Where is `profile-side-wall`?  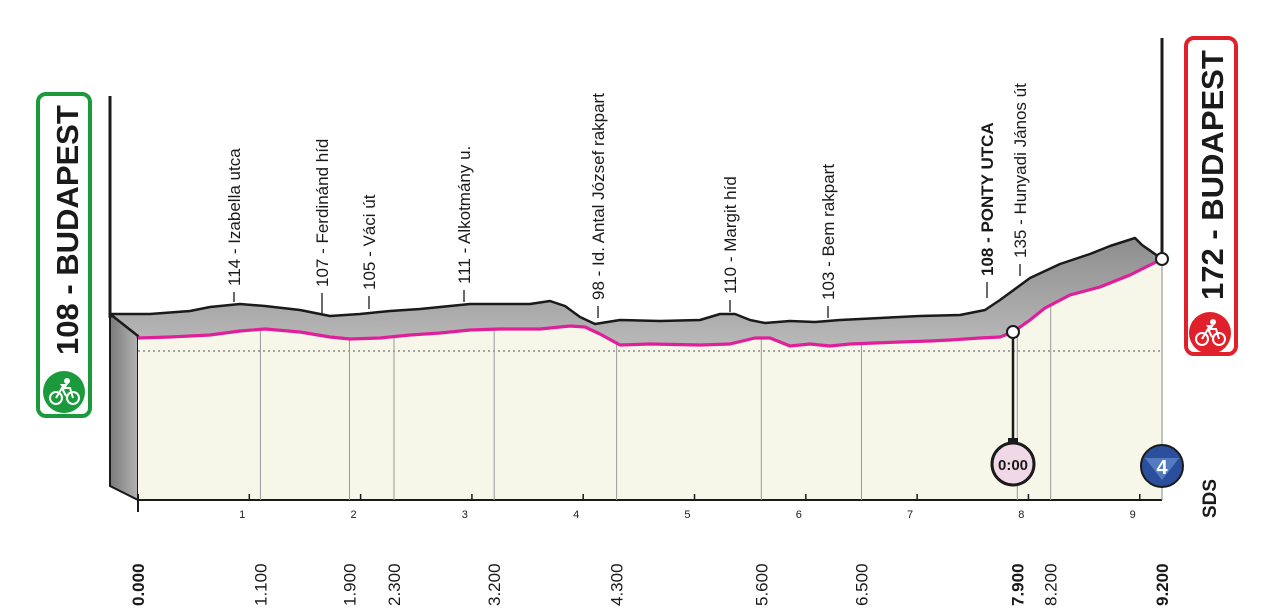
profile-side-wall is located at coordinates (124, 406).